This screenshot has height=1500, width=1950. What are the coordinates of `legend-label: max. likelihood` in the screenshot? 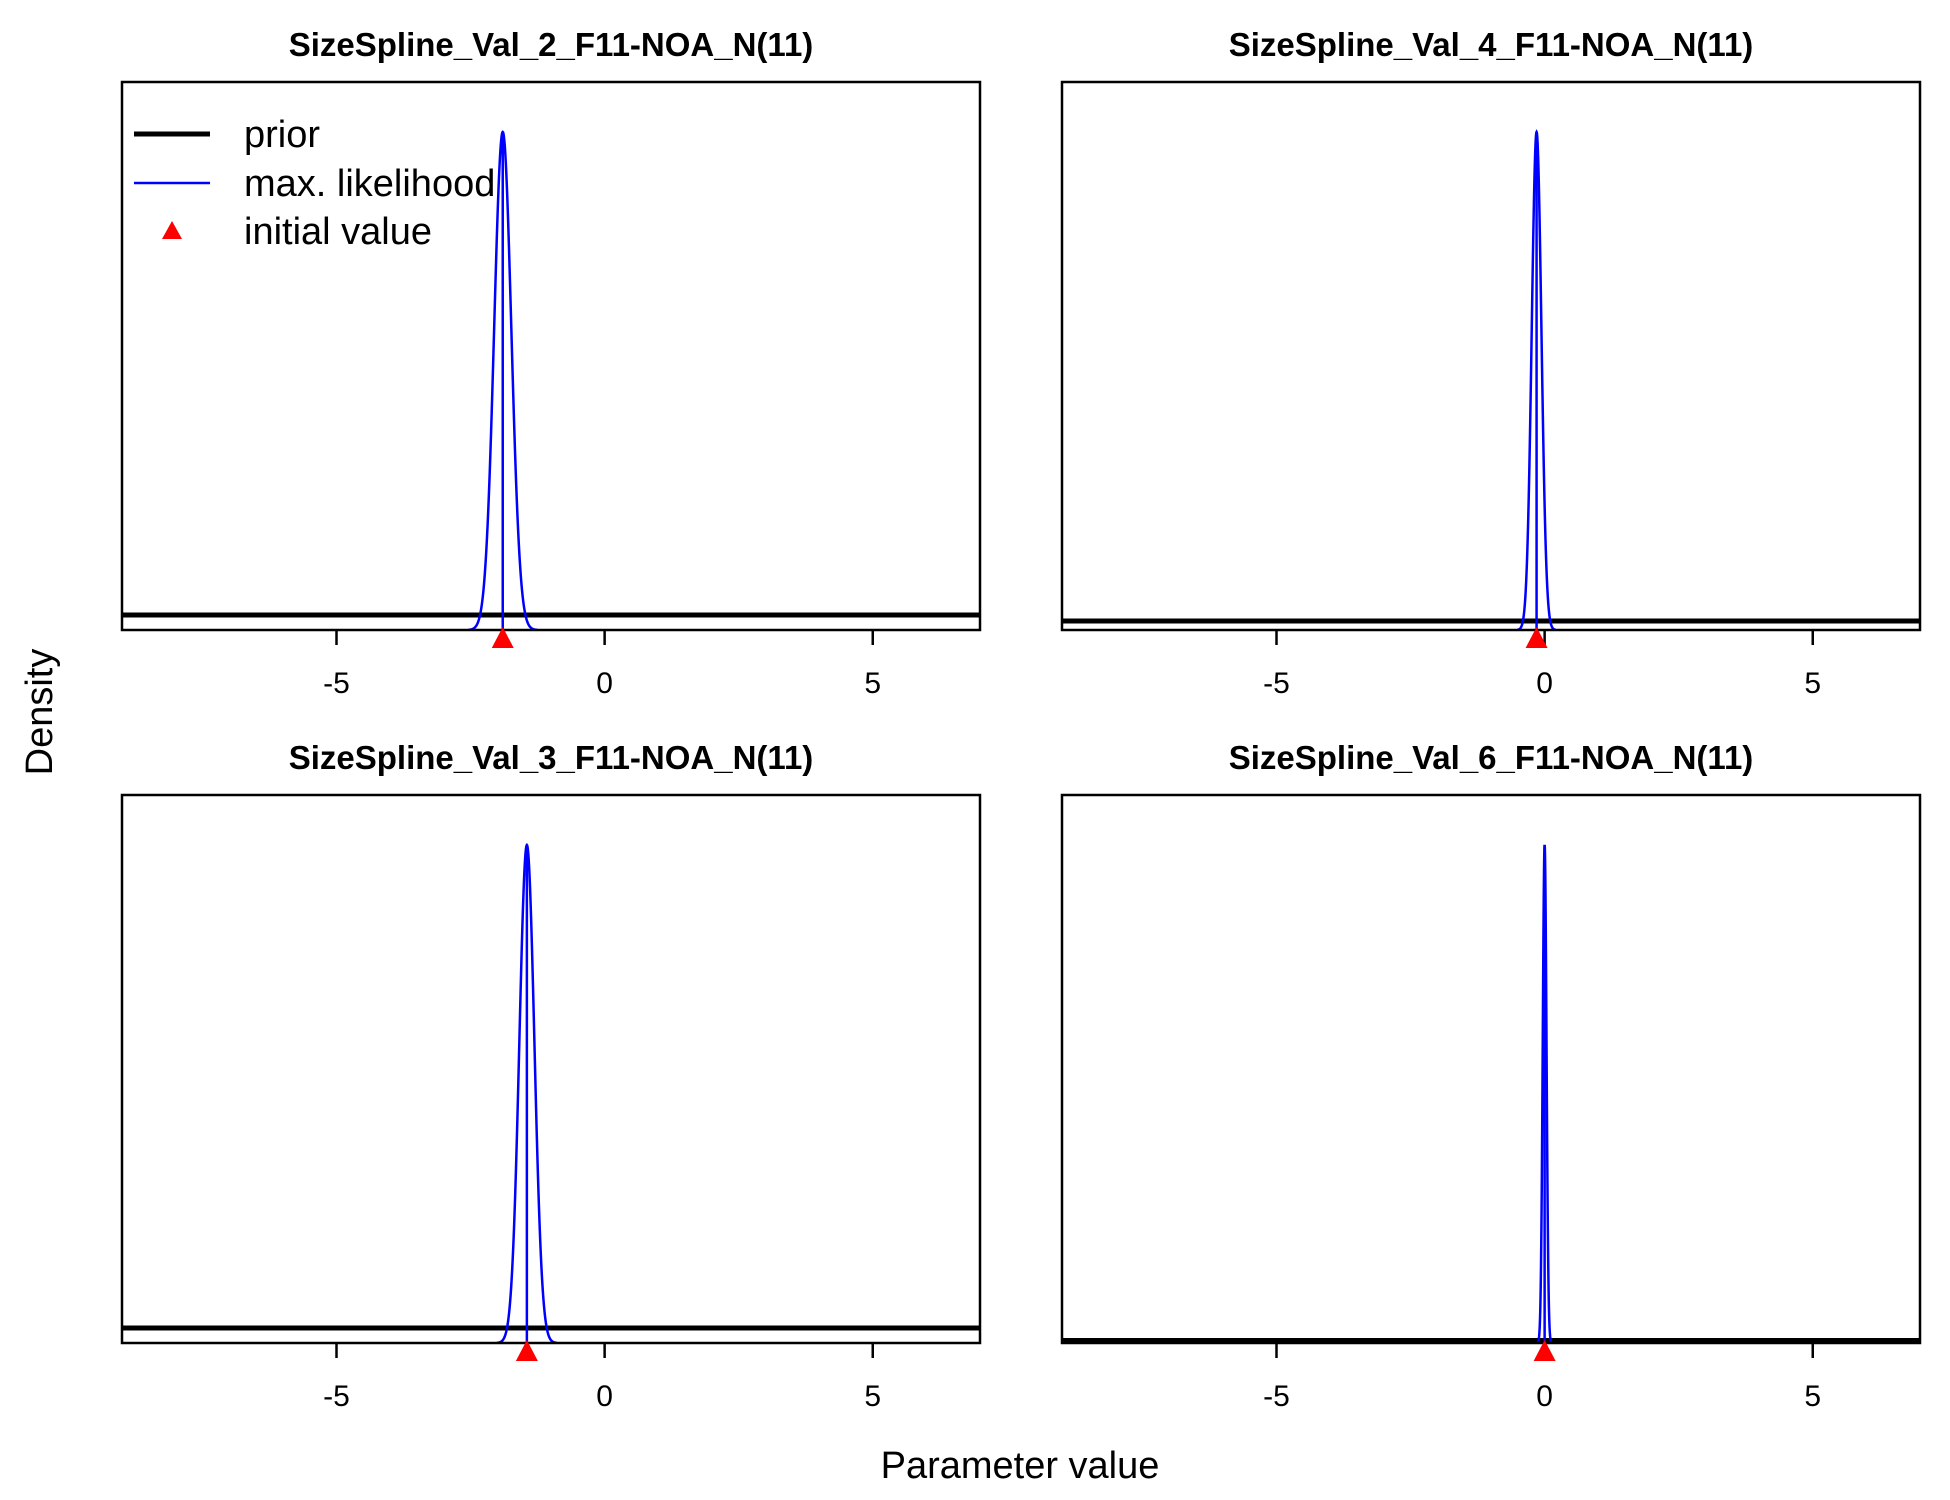 It's located at (369, 184).